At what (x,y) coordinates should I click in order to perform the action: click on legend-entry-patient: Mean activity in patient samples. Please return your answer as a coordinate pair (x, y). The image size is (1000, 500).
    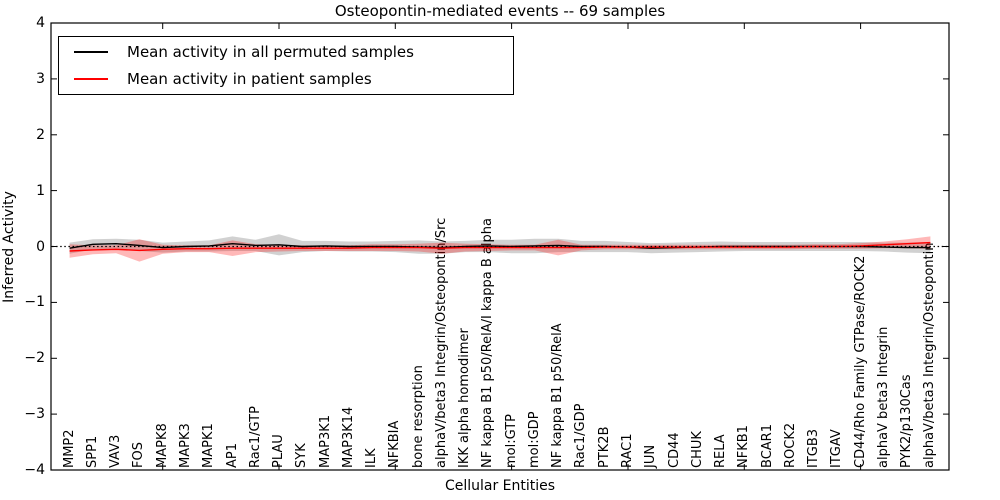
    Looking at the image, I should click on (293, 79).